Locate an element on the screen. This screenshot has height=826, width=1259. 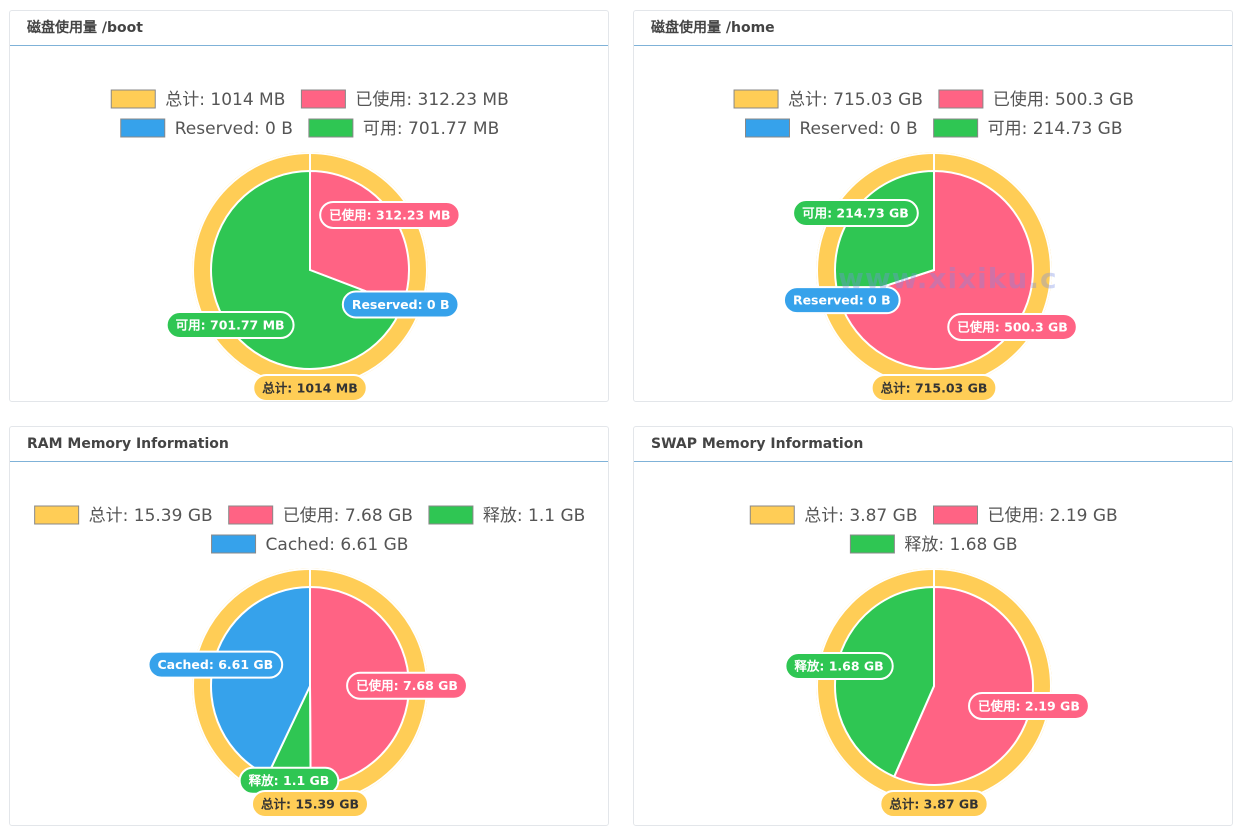
slice-label-slice: 已使用: 500.3 GB is located at coordinates (1012, 326).